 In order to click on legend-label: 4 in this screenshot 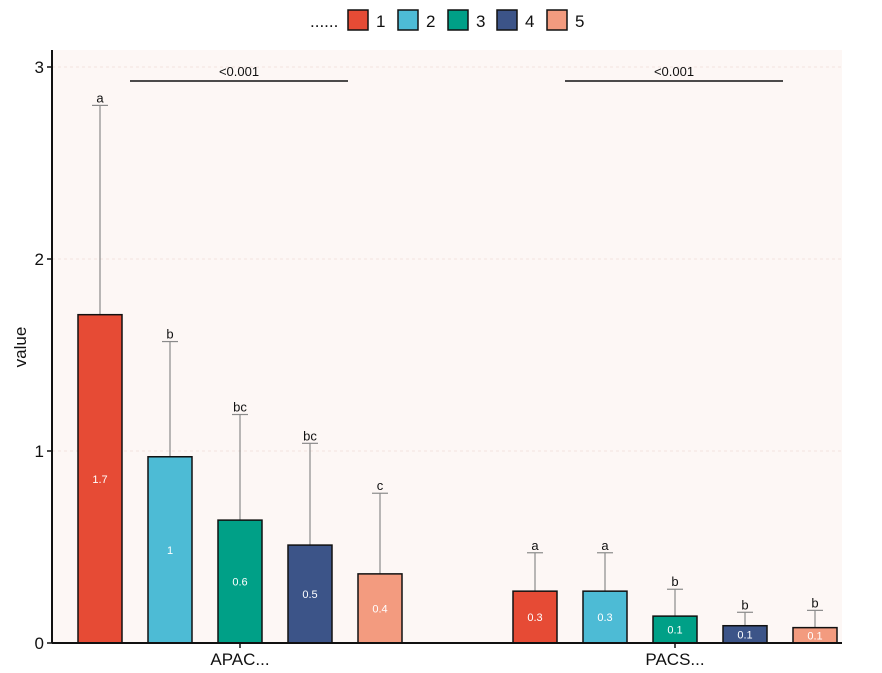, I will do `click(529, 21)`.